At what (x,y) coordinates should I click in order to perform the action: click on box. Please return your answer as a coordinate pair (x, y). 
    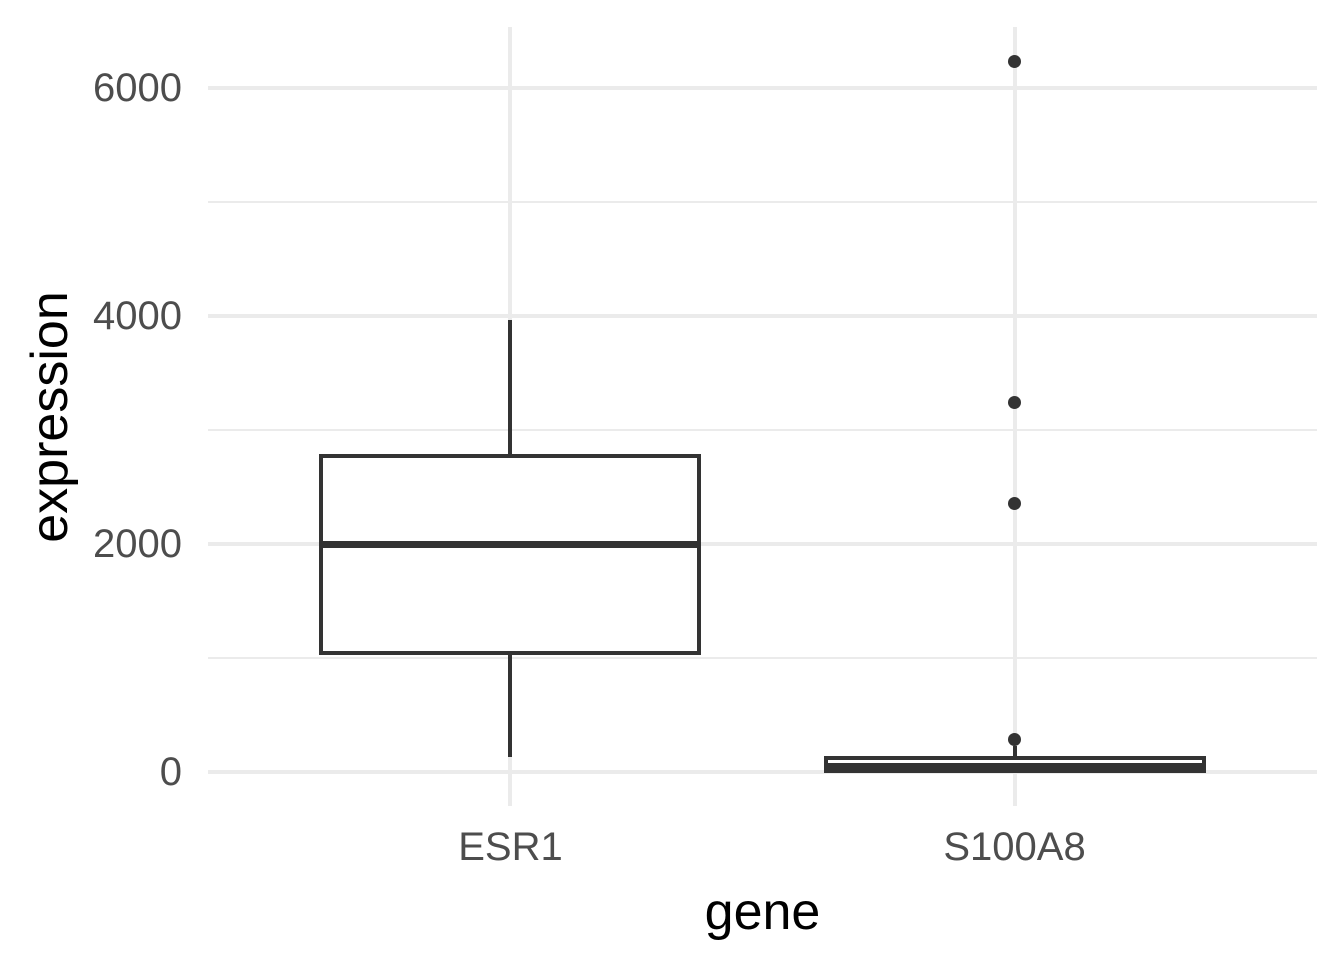
    Looking at the image, I should click on (510, 554).